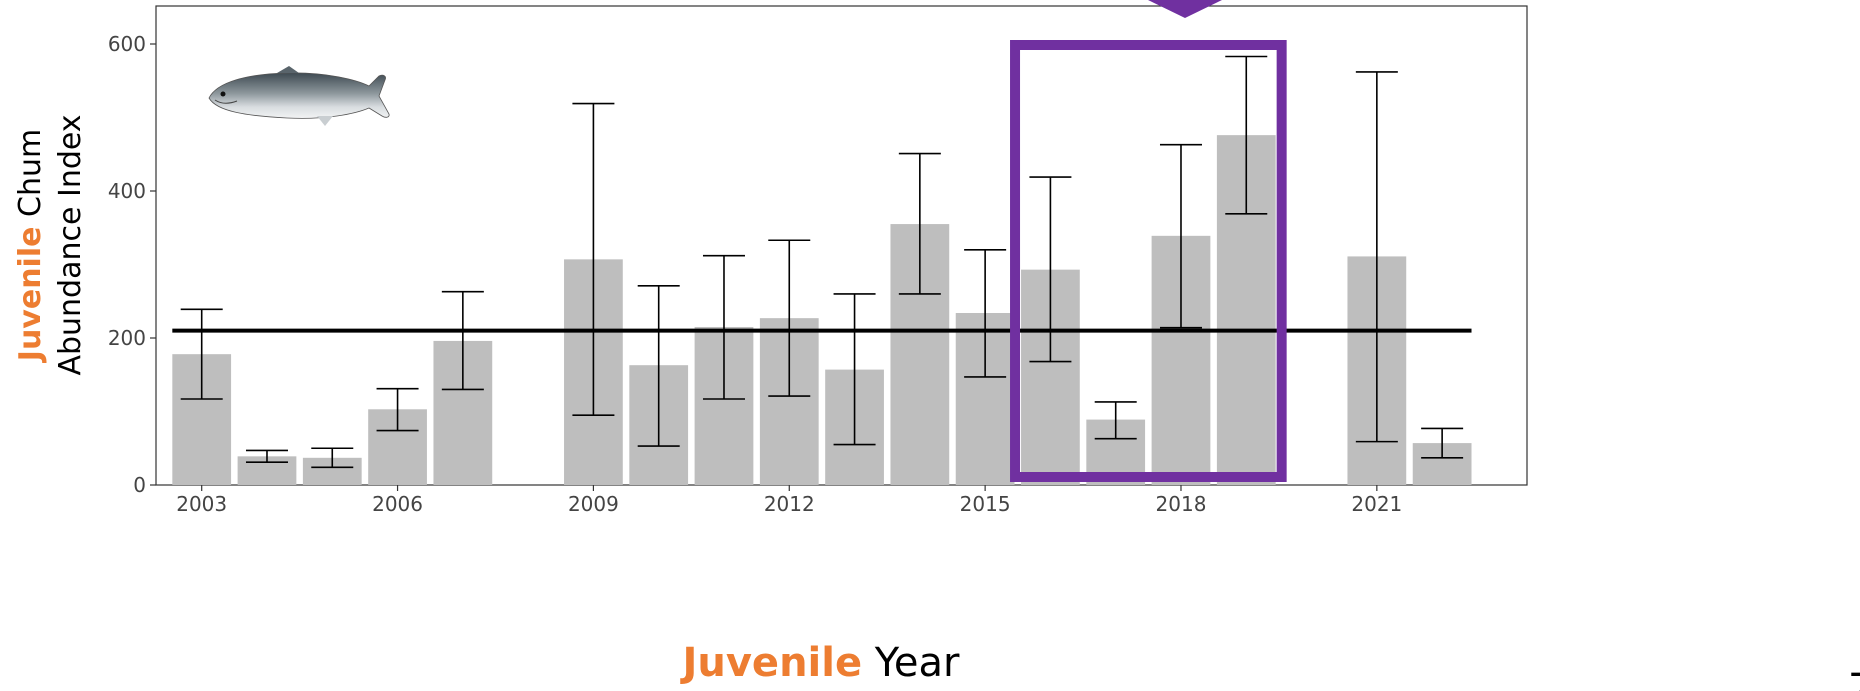 Image resolution: width=1860 pixels, height=691 pixels. Describe the element at coordinates (127, 338) in the screenshot. I see `y-tick-label: 200` at that location.